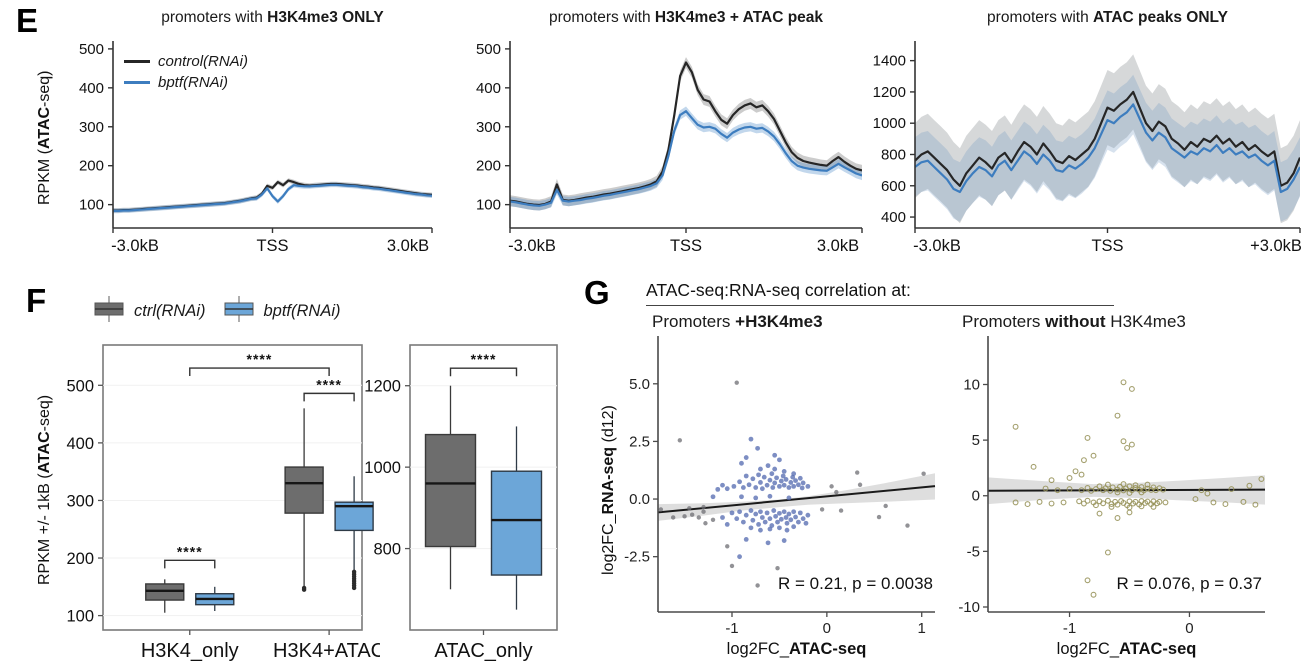  What do you see at coordinates (80, 386) in the screenshot?
I see `tick-label: 500` at bounding box center [80, 386].